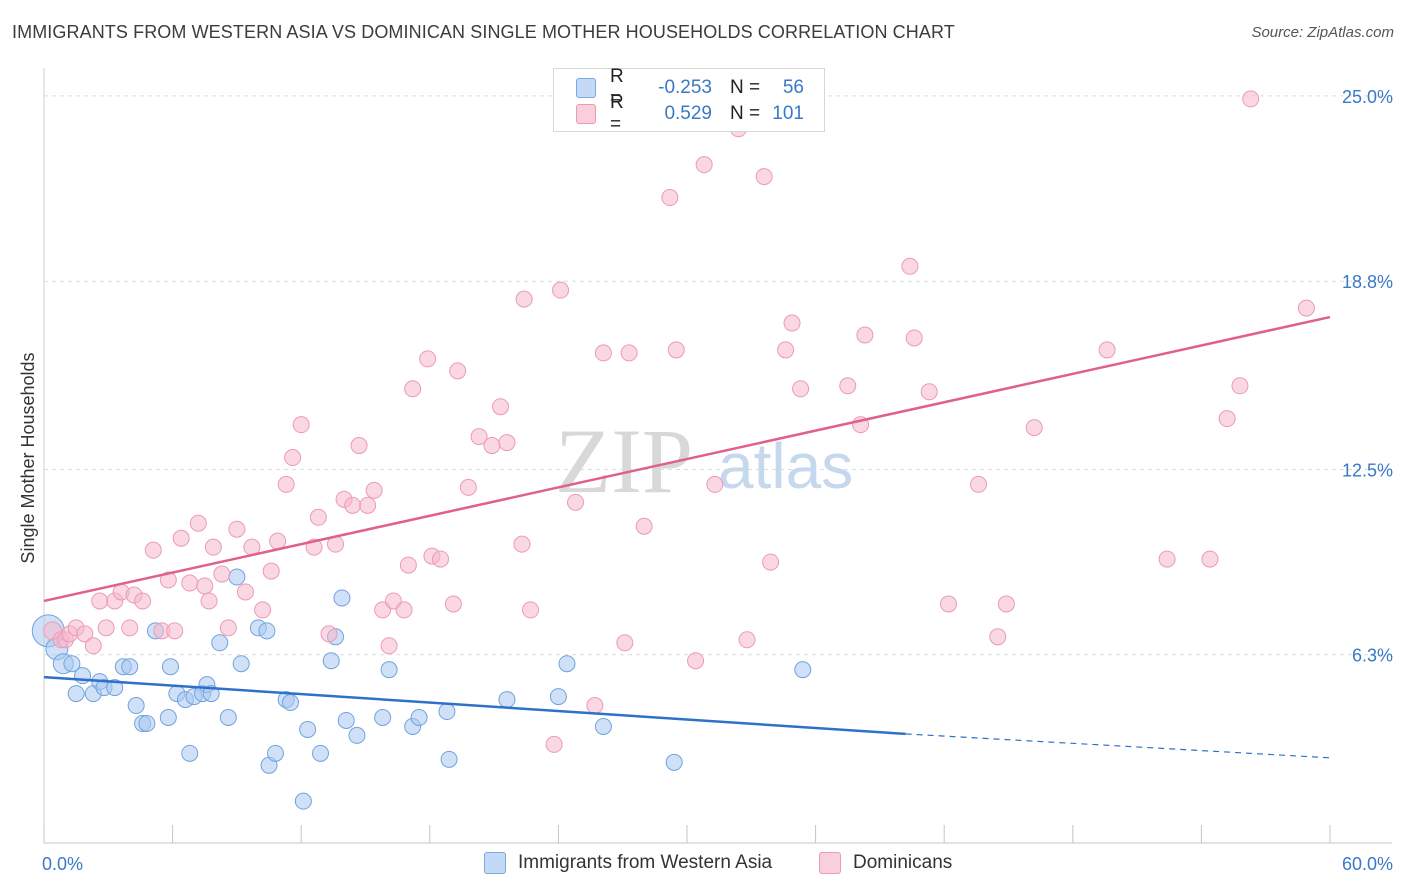 The image size is (1406, 892). What do you see at coordinates (690, 113) in the screenshot?
I see `stats-row-dominicans: R = 0.529 N = 101` at bounding box center [690, 113].